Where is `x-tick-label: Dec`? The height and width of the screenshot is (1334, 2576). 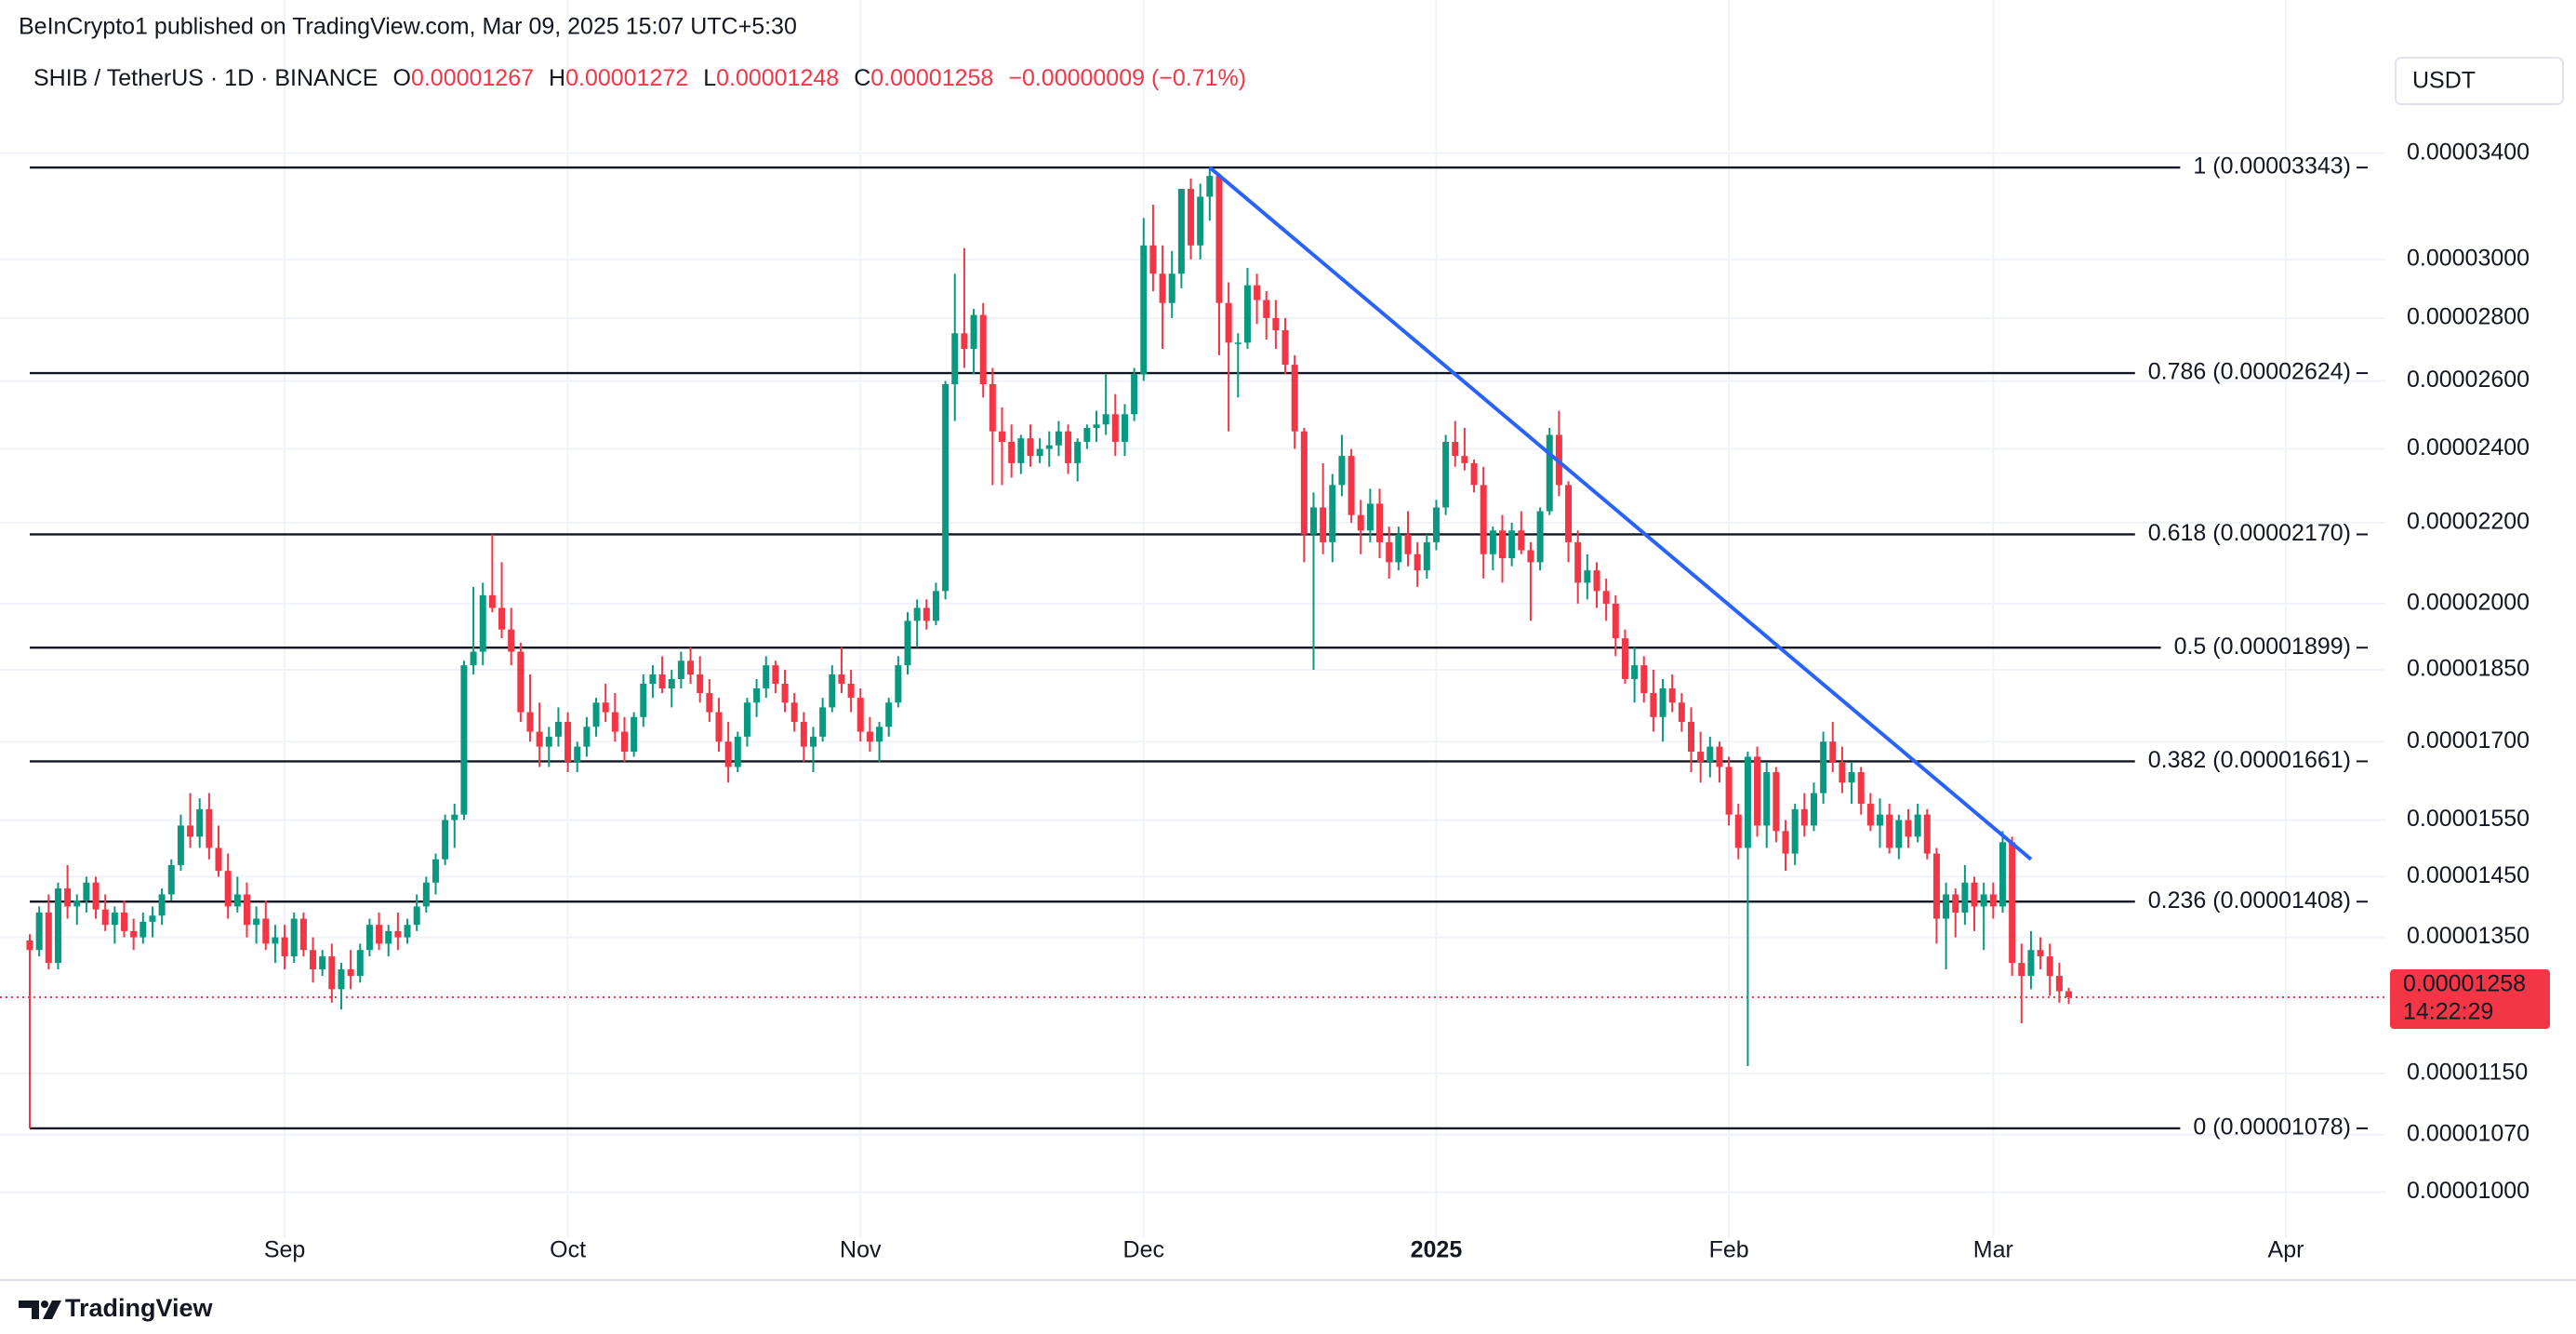
x-tick-label: Dec is located at coordinates (1143, 1250).